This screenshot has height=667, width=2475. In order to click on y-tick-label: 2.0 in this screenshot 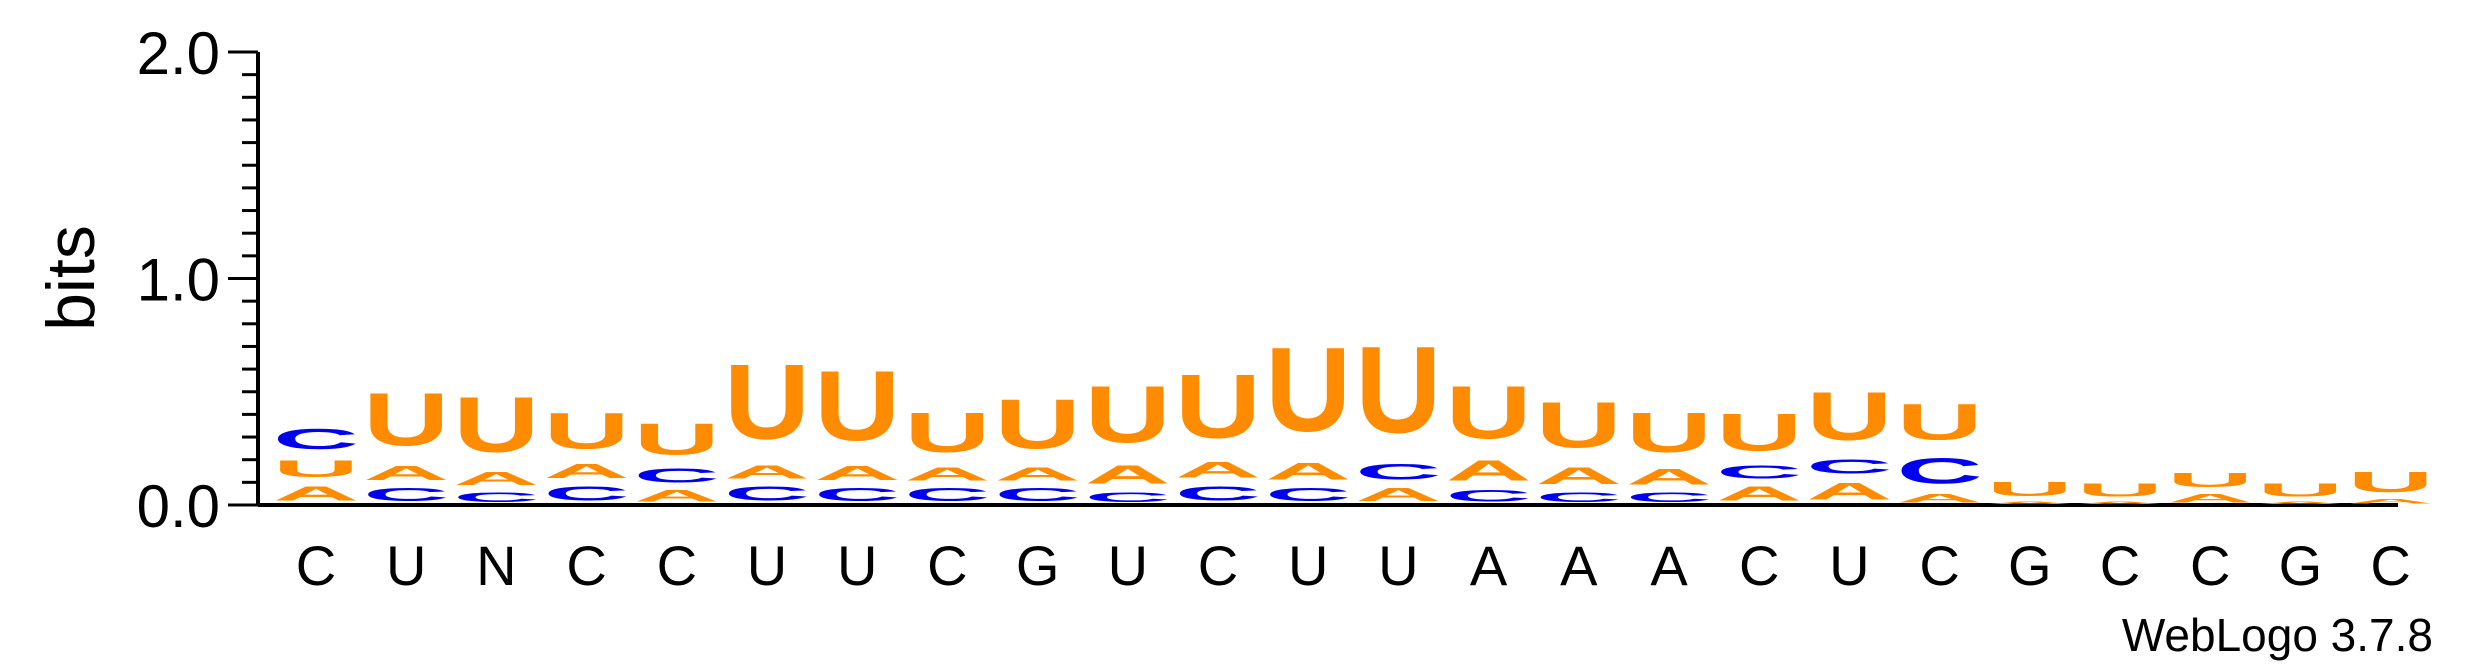, I will do `click(178, 53)`.